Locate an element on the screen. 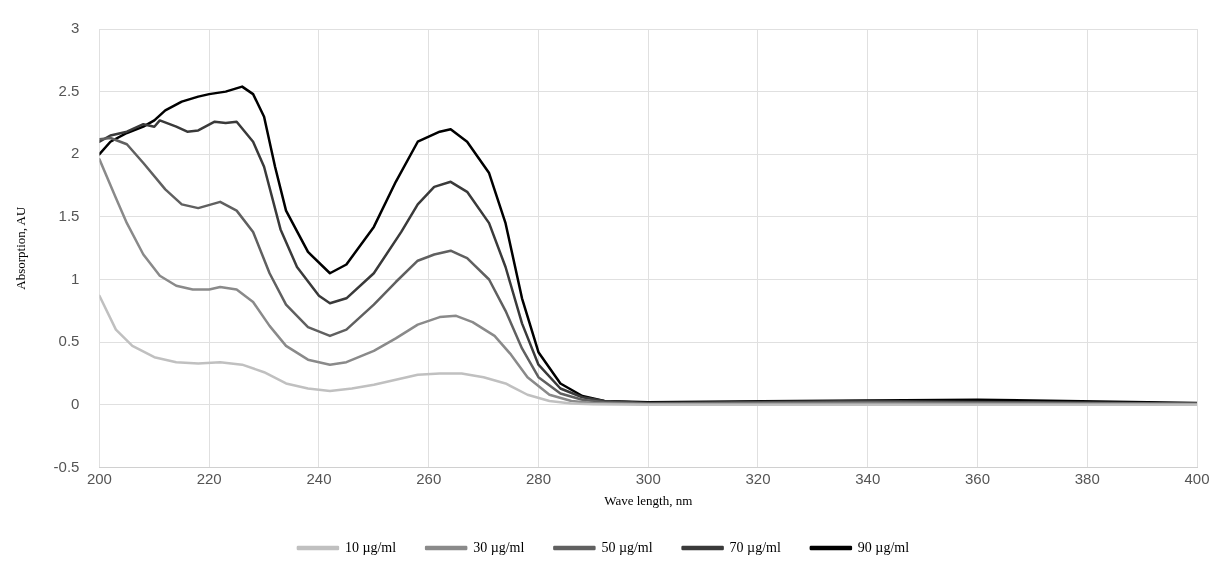 This screenshot has height=575, width=1217. x-tick-label: 400 is located at coordinates (1197, 478).